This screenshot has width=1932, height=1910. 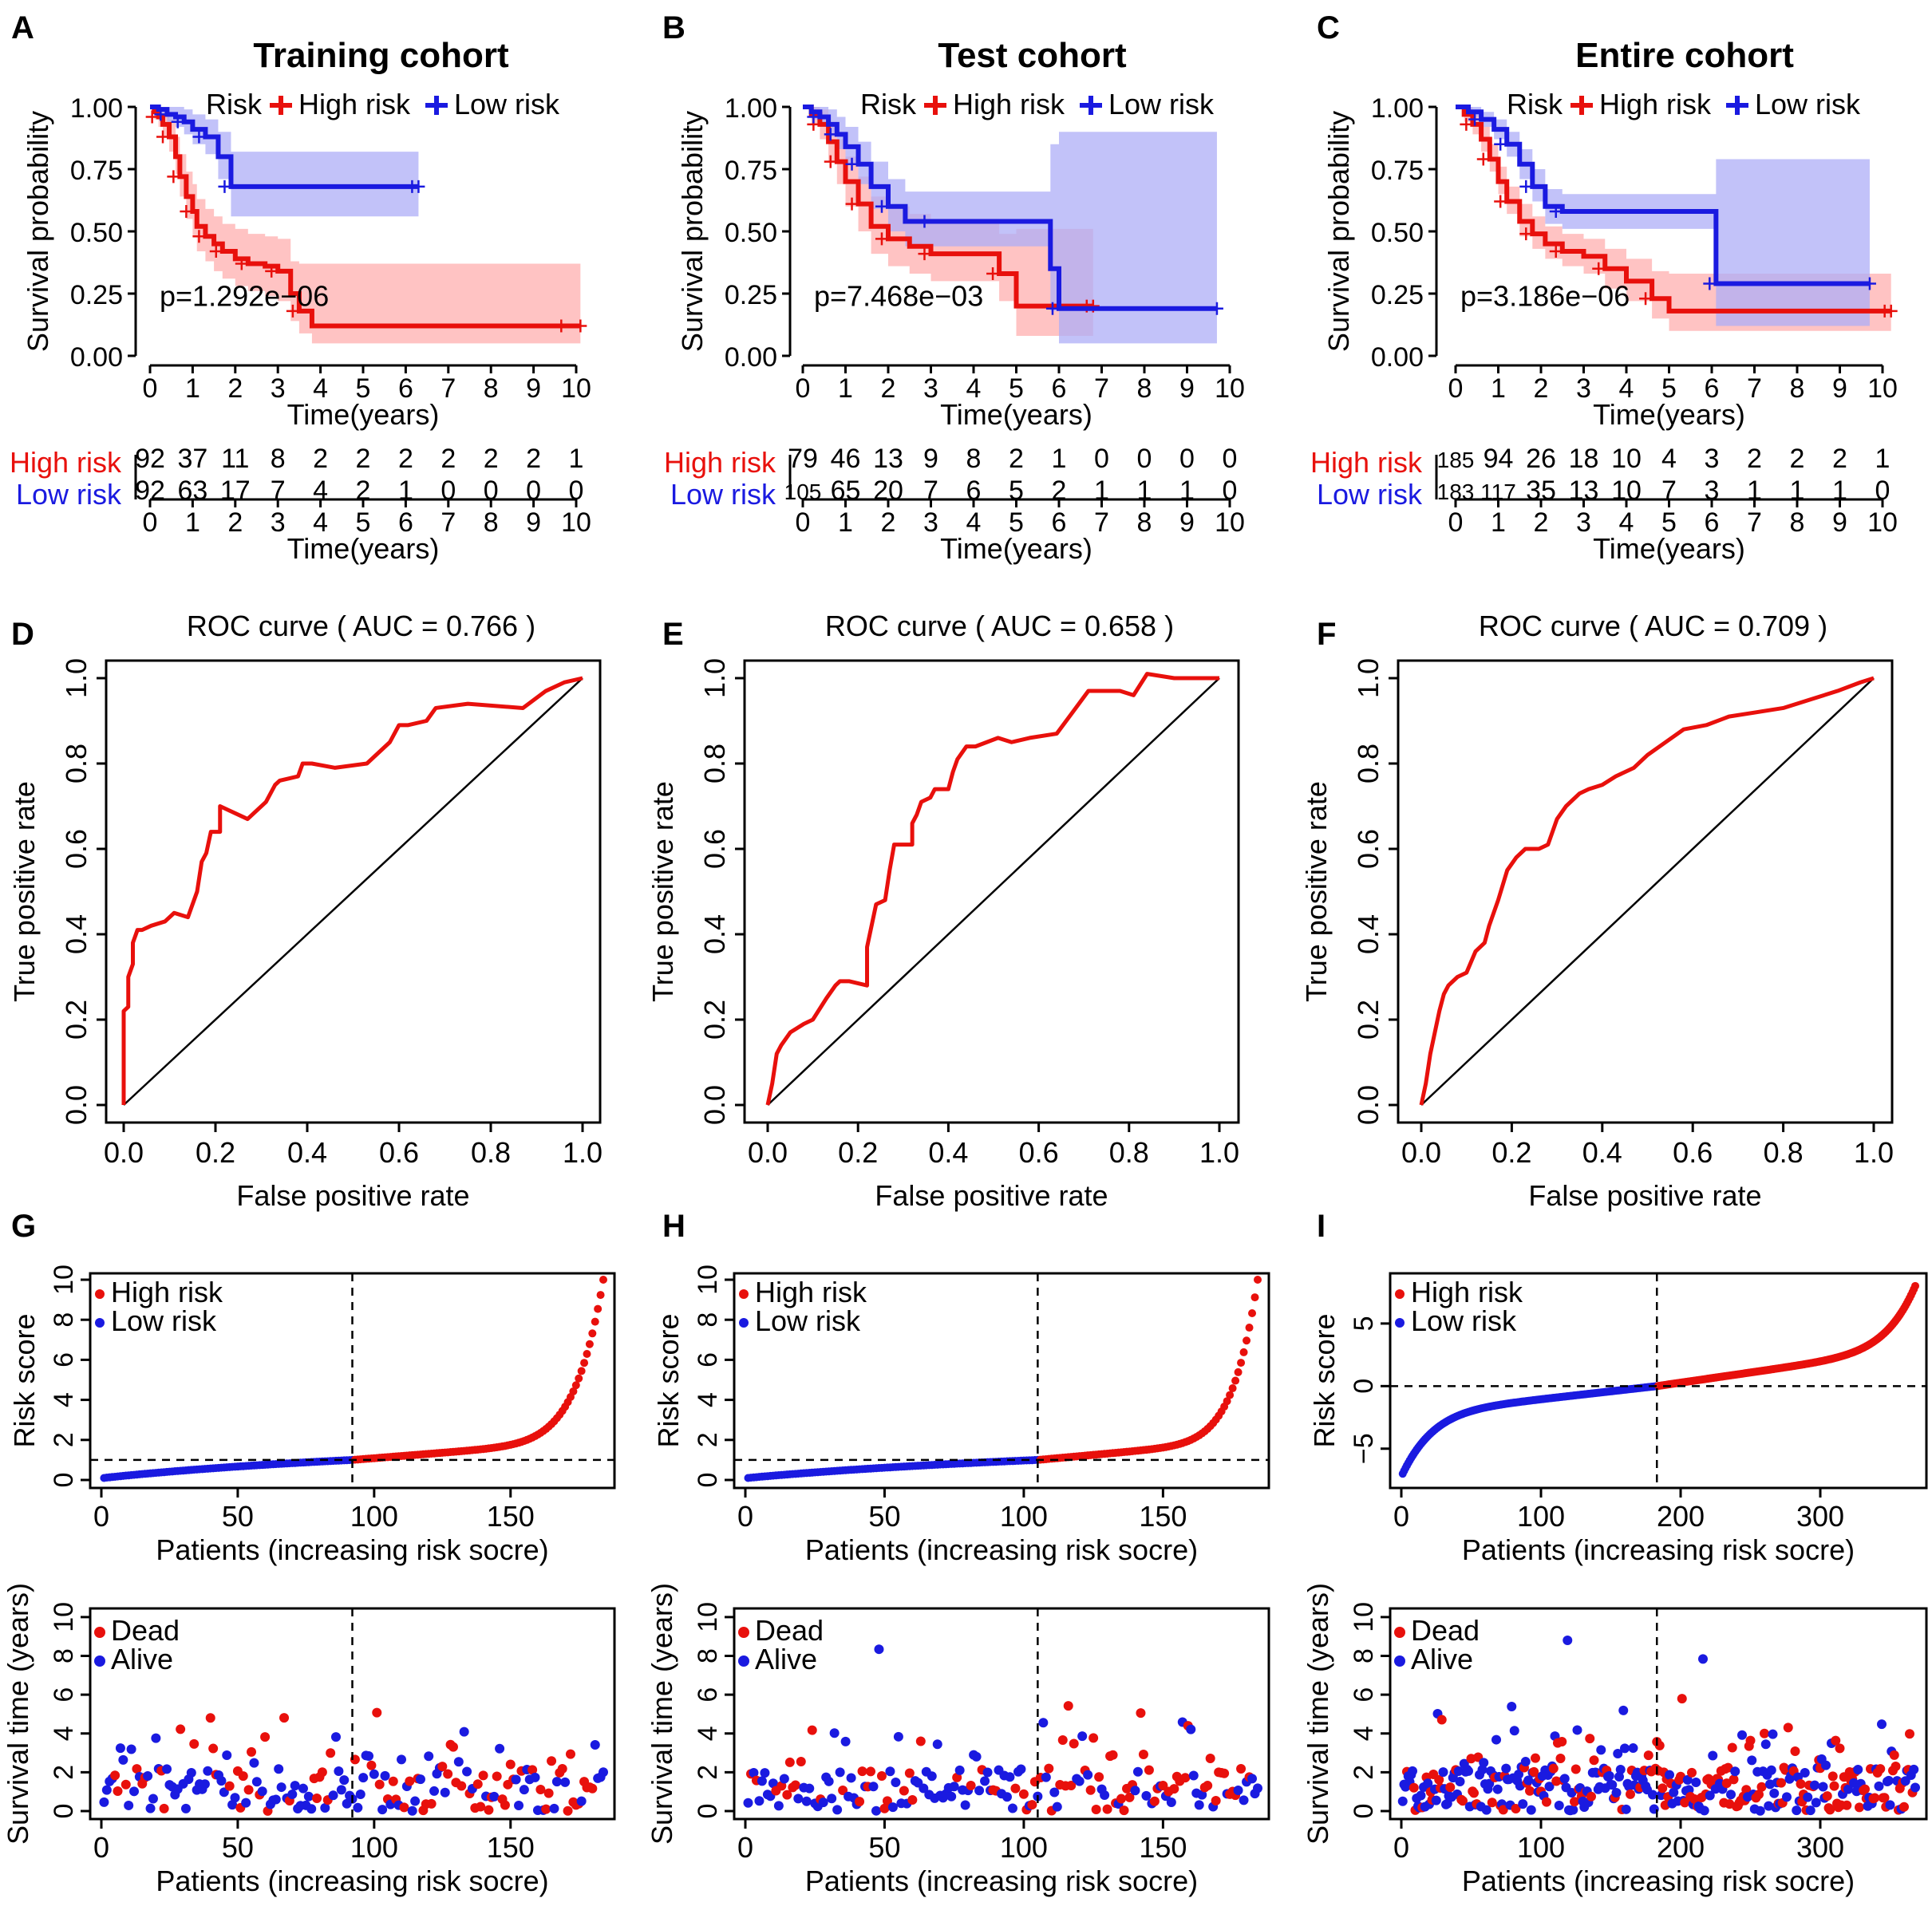 I want to click on y-axis-label: Risk score, so click(x=1324, y=1380).